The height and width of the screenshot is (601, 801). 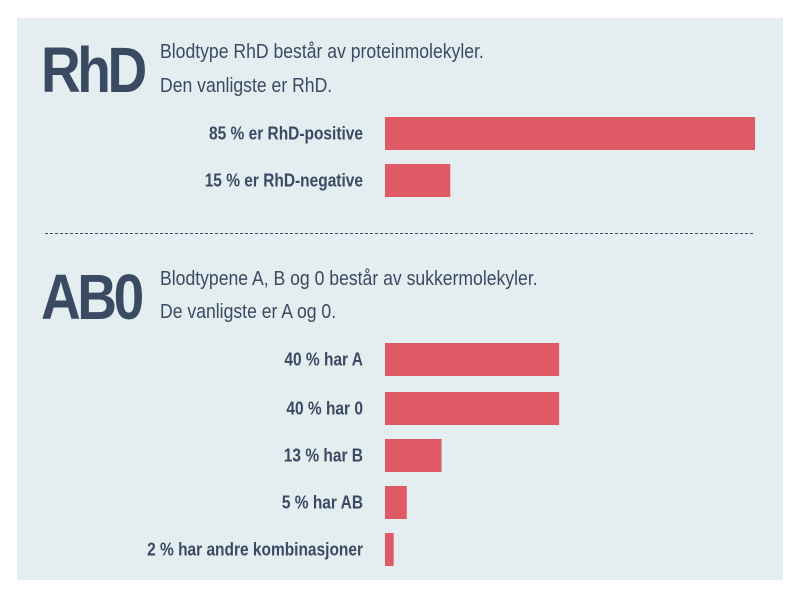 I want to click on rhd-description-line1: Blodtype RhD består av proteinmolekyler., so click(x=322, y=52).